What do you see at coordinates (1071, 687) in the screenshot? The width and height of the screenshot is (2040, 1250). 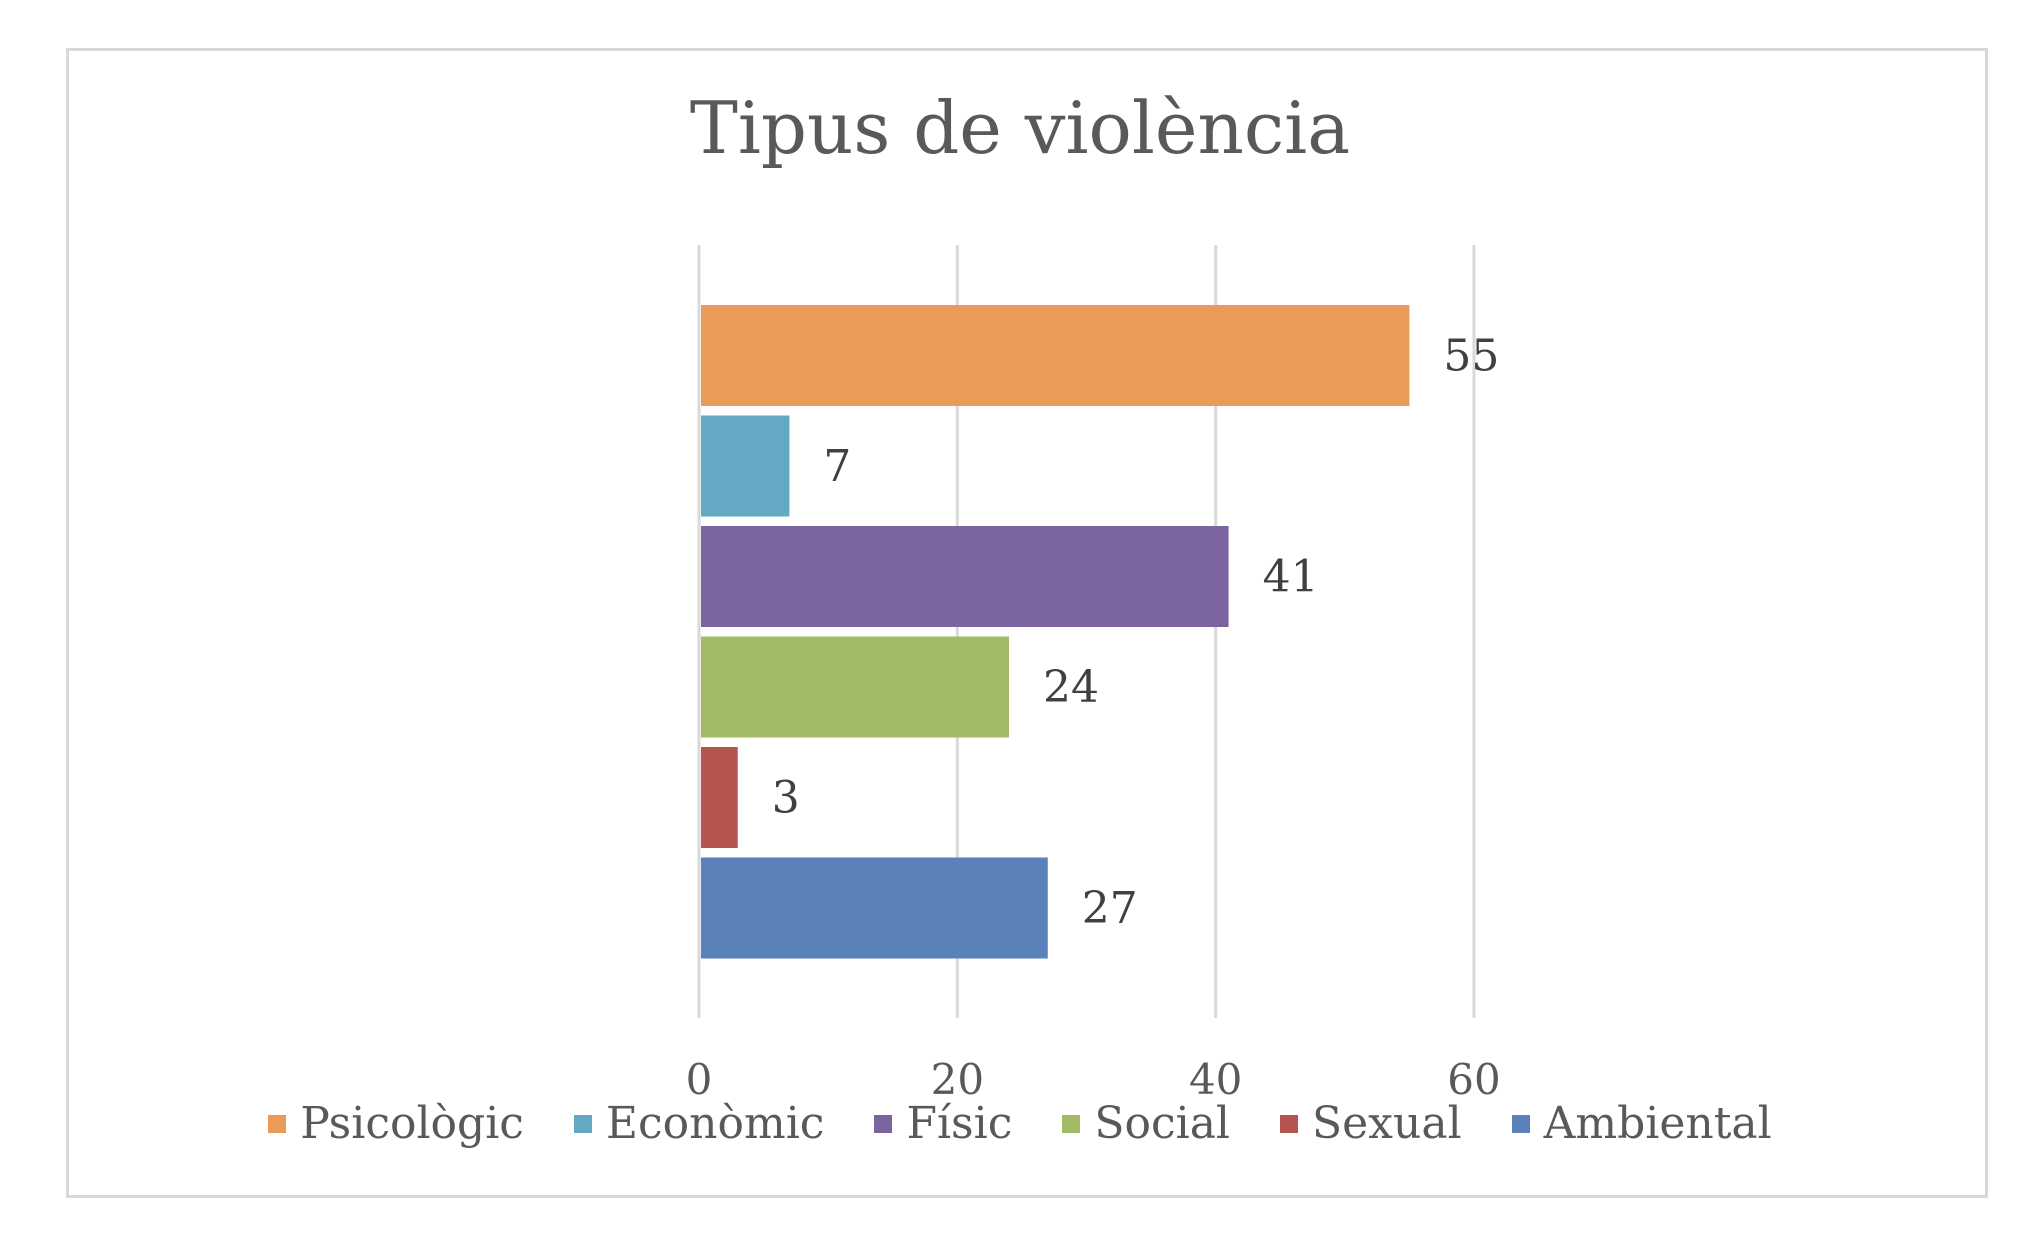 I see `data-label: 24` at bounding box center [1071, 687].